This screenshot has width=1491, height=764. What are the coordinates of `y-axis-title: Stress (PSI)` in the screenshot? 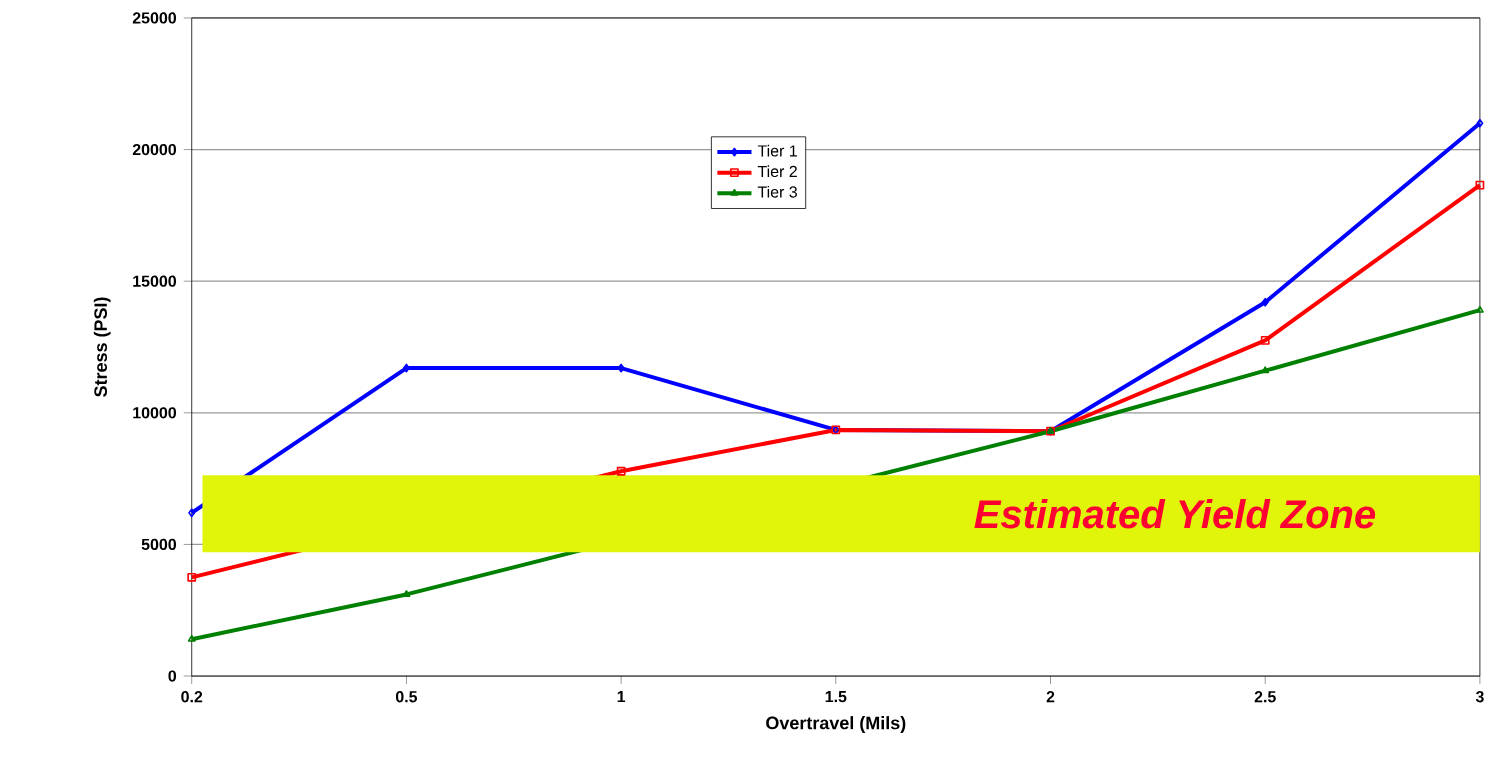 It's located at (102, 347).